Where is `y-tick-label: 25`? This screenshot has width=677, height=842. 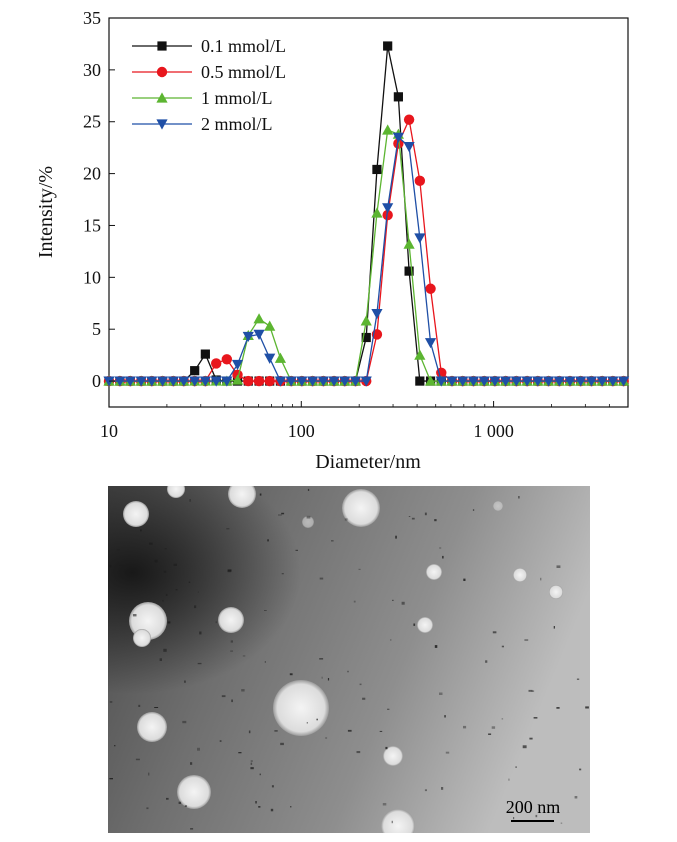 y-tick-label: 25 is located at coordinates (92, 122).